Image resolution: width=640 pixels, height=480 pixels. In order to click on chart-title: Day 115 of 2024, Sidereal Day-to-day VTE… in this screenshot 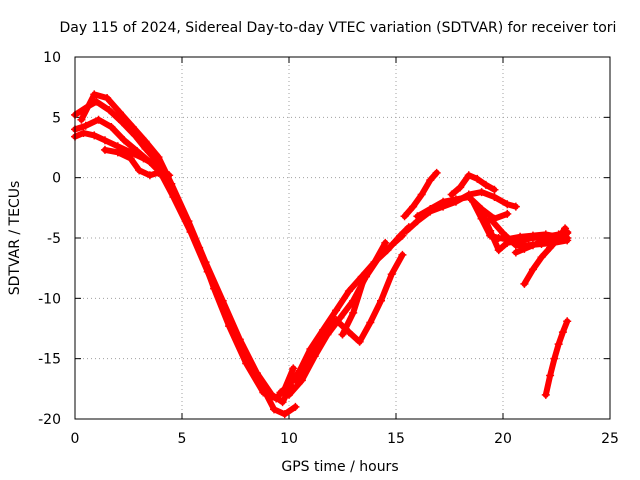, I will do `click(338, 28)`.